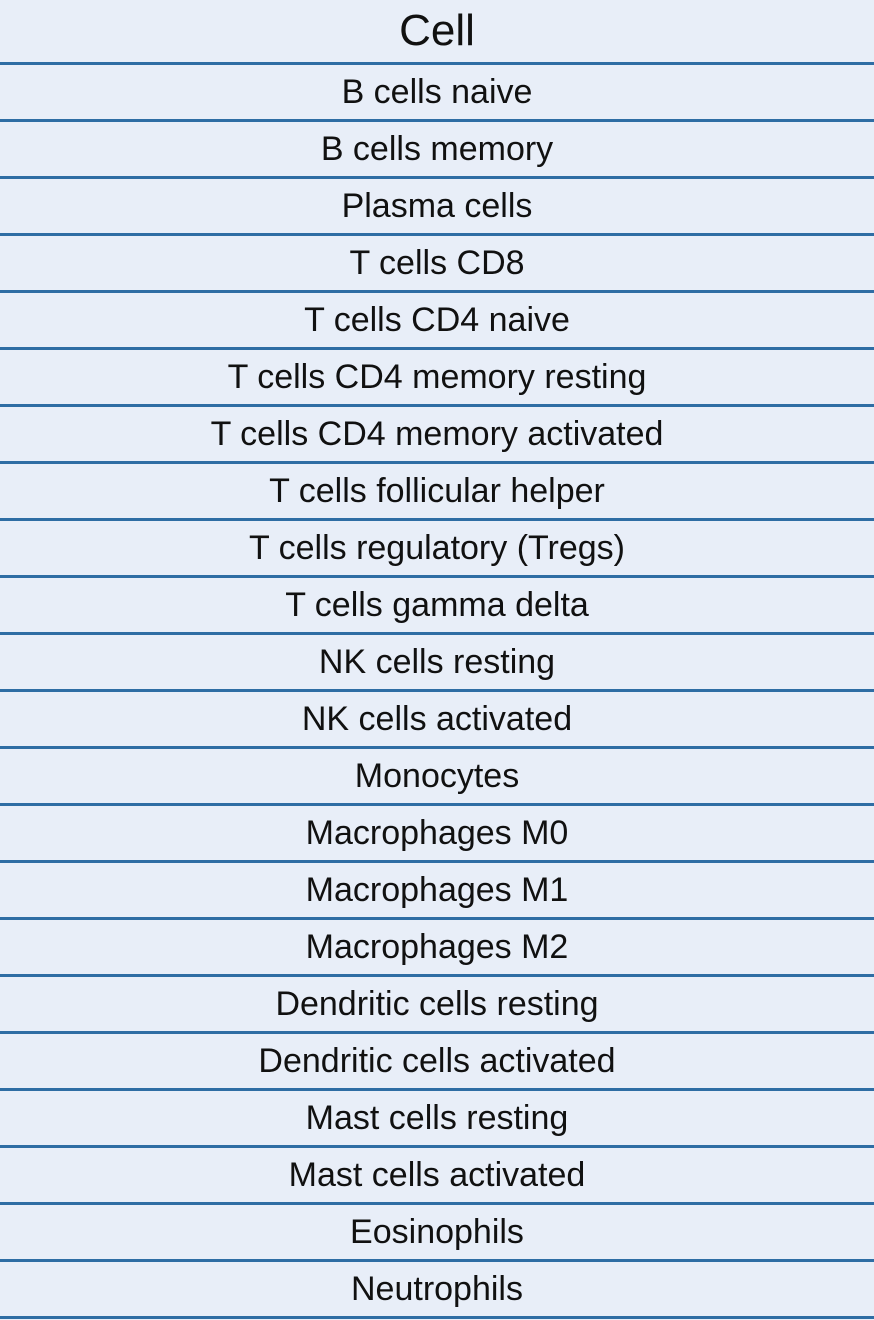  Describe the element at coordinates (437, 321) in the screenshot. I see `table-row: T cells CD4 naive` at that location.